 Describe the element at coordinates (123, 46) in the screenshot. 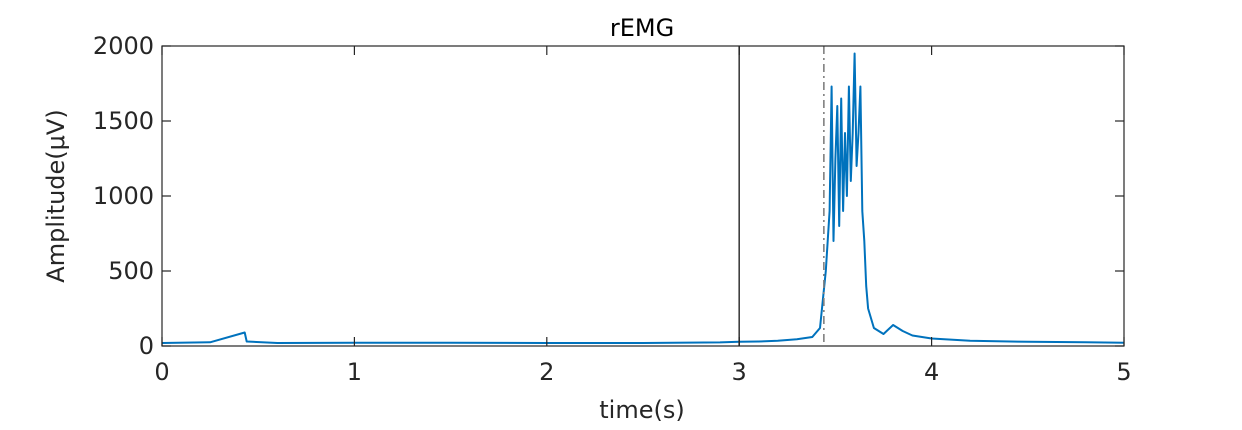

I see `y-tick-label: 2000` at that location.